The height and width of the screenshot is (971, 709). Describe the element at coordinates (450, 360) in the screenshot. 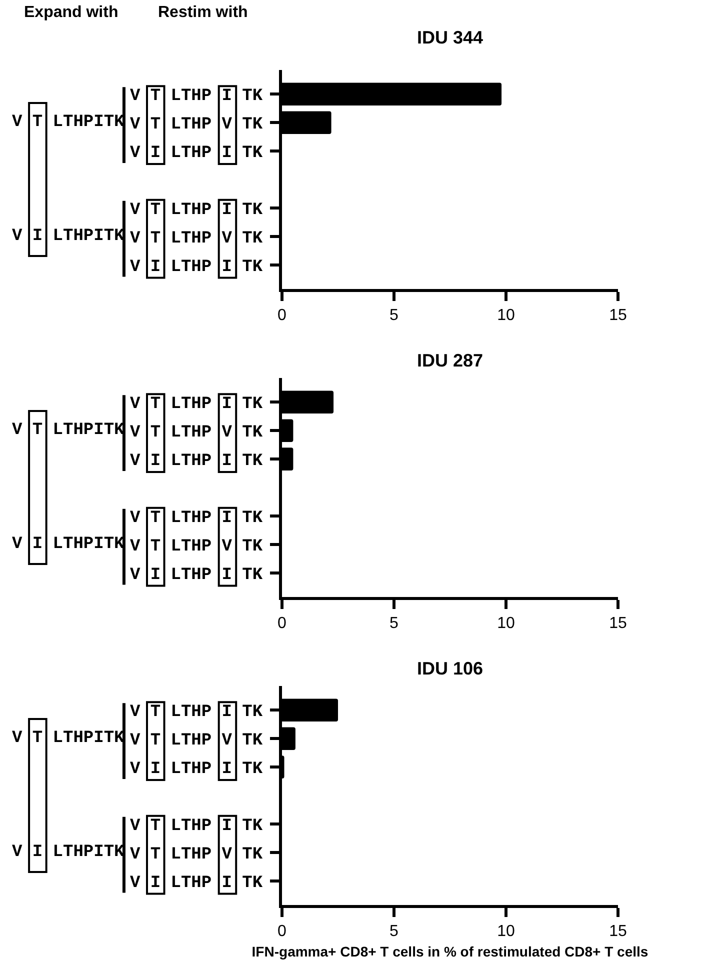

I see `chart-title: IDU 287` at that location.